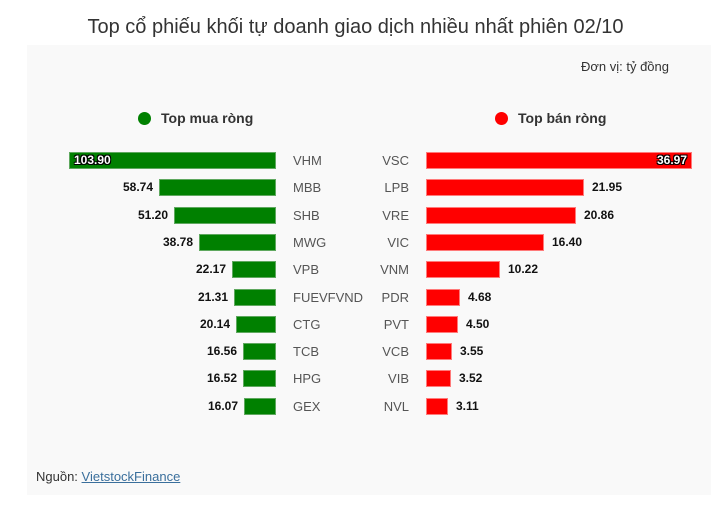 This screenshot has height=507, width=711. Describe the element at coordinates (59, 476) in the screenshot. I see `source-prefix: Nguồn:` at that location.